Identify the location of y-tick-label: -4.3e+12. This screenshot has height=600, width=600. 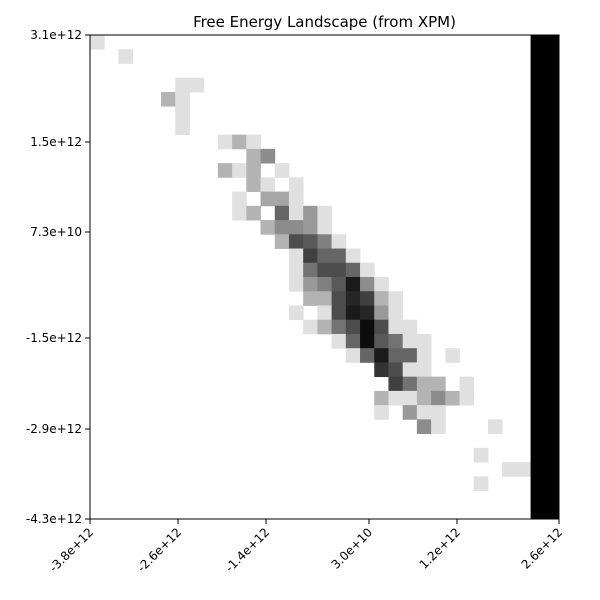
(54, 519).